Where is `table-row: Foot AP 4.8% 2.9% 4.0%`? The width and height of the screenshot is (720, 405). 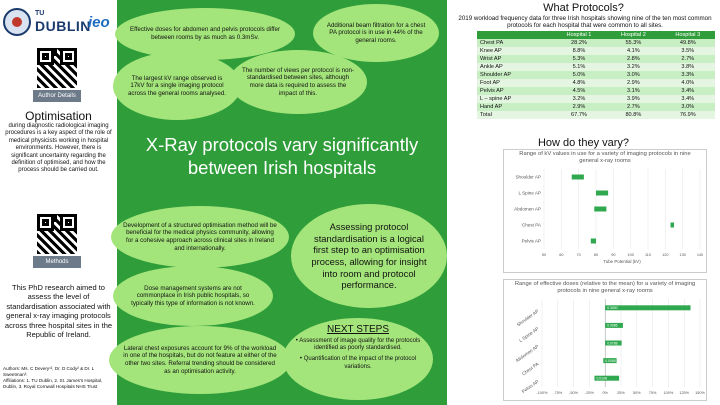
table-row: Foot AP 4.8% 2.9% 4.0% is located at coordinates (596, 83).